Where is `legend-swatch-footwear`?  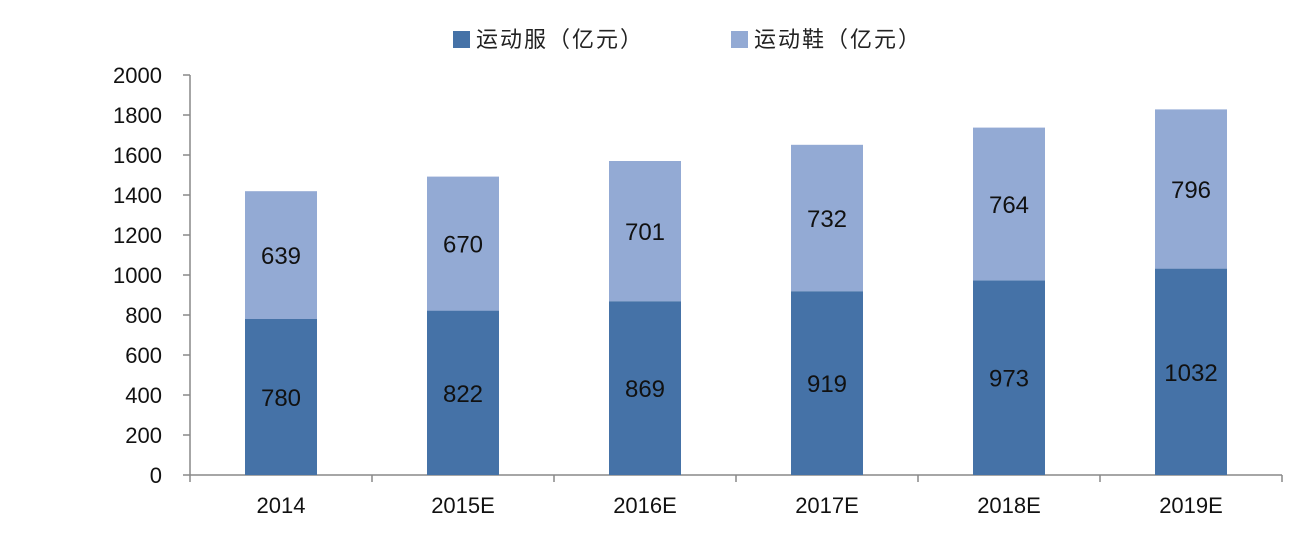
legend-swatch-footwear is located at coordinates (739, 39).